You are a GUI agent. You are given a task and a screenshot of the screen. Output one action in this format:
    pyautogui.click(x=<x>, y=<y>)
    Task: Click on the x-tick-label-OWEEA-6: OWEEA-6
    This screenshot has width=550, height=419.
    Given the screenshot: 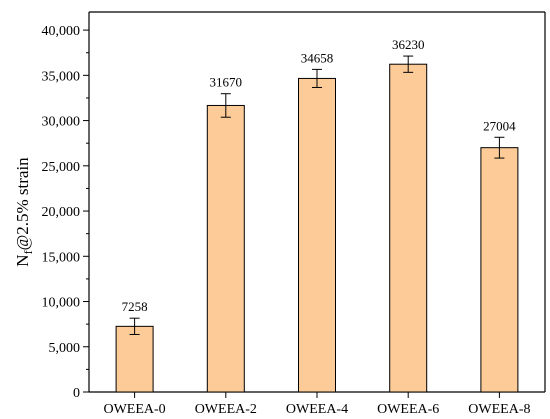 What is the action you would take?
    pyautogui.click(x=408, y=409)
    